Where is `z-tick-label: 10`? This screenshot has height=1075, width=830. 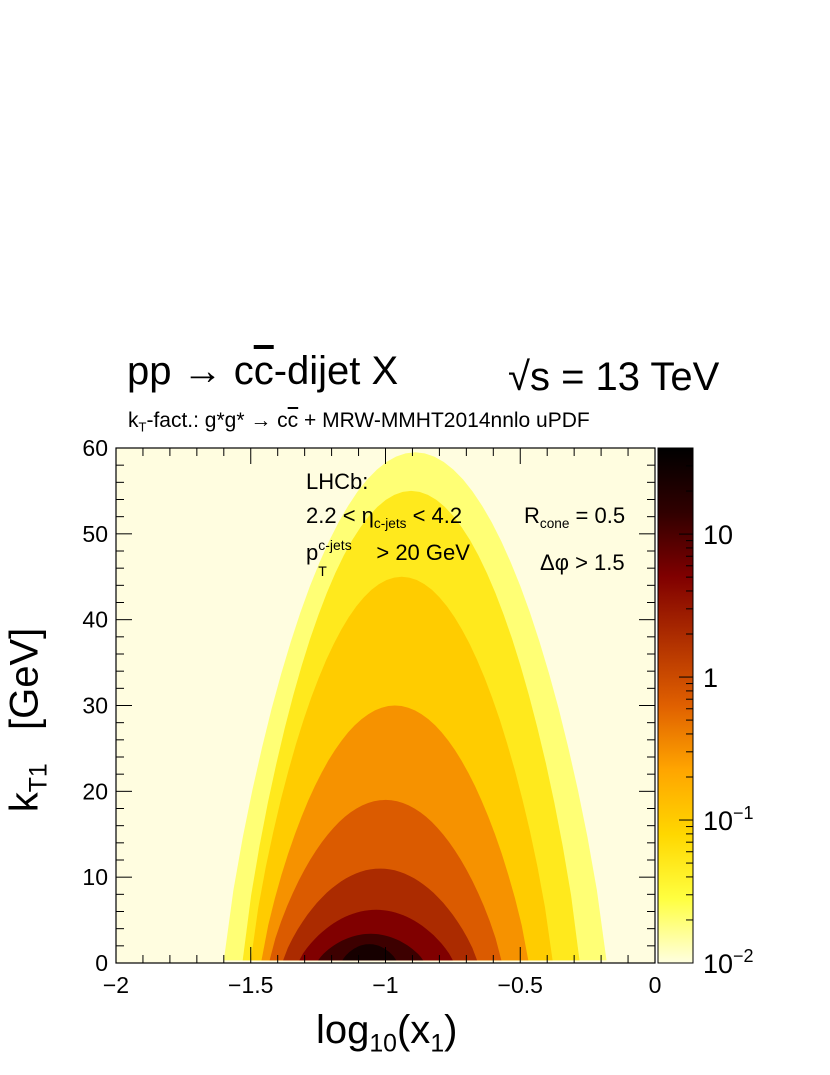 z-tick-label: 10 is located at coordinates (718, 535).